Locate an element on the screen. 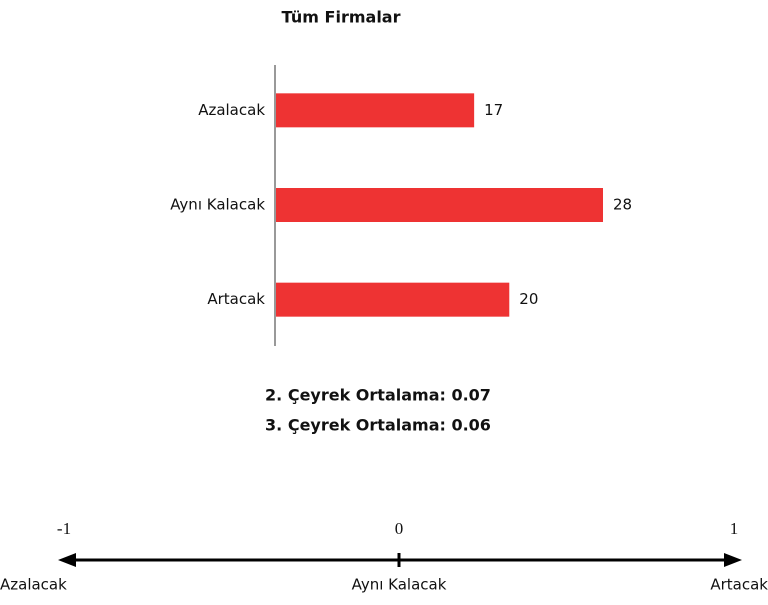 The width and height of the screenshot is (768, 605). data-label: 20 is located at coordinates (528, 299).